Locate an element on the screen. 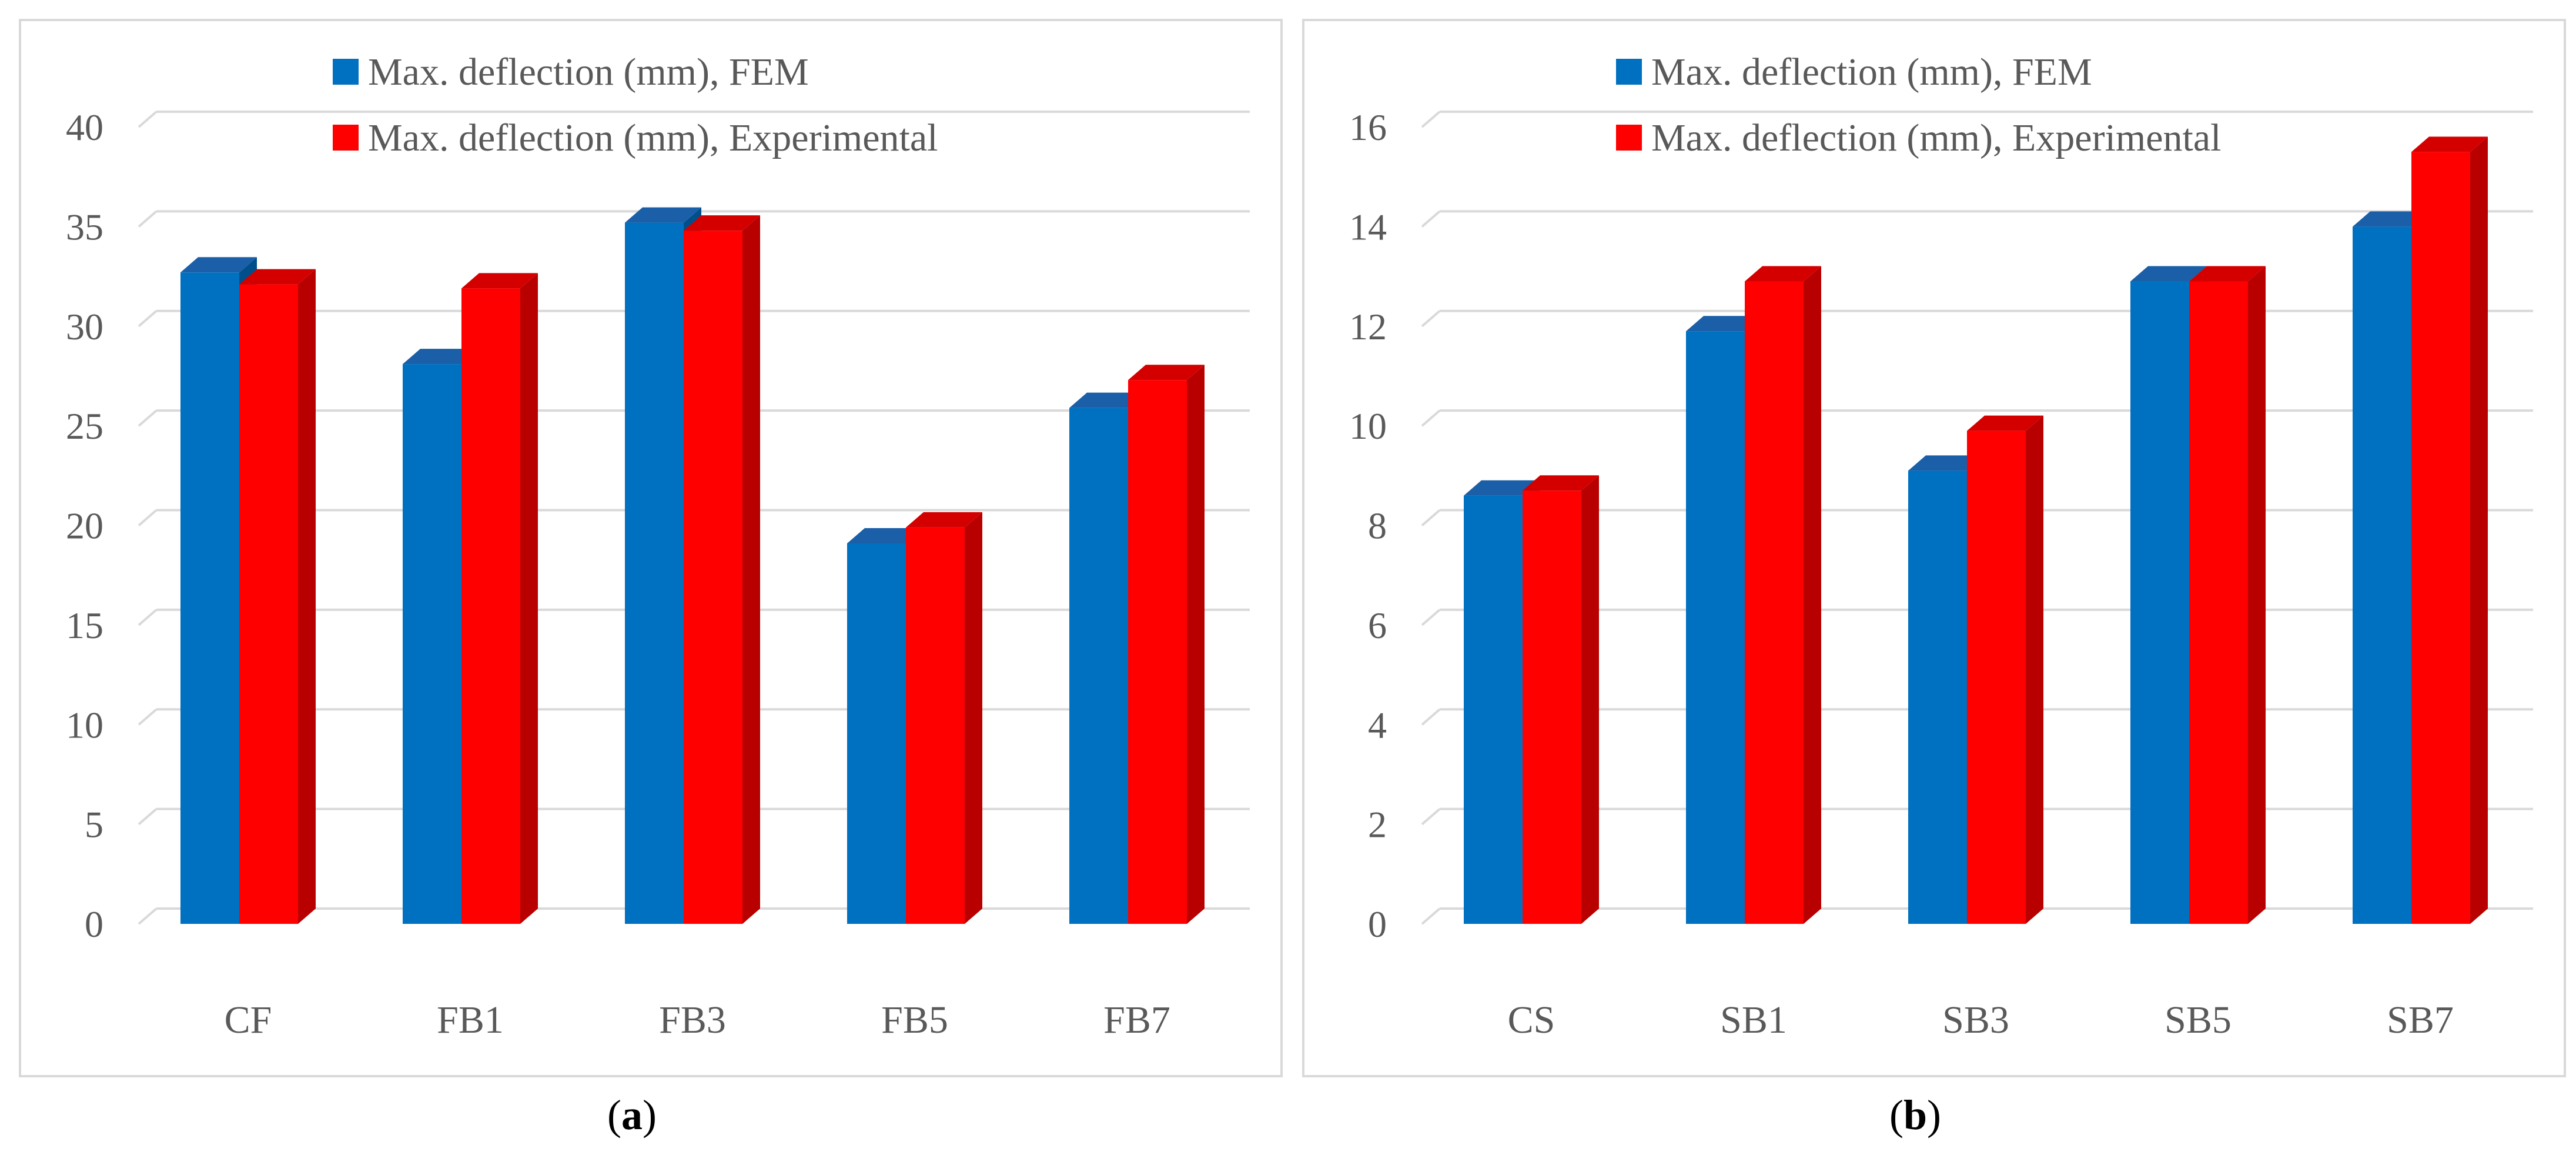 The width and height of the screenshot is (2576, 1155). bar-side-exp-CS is located at coordinates (1590, 699).